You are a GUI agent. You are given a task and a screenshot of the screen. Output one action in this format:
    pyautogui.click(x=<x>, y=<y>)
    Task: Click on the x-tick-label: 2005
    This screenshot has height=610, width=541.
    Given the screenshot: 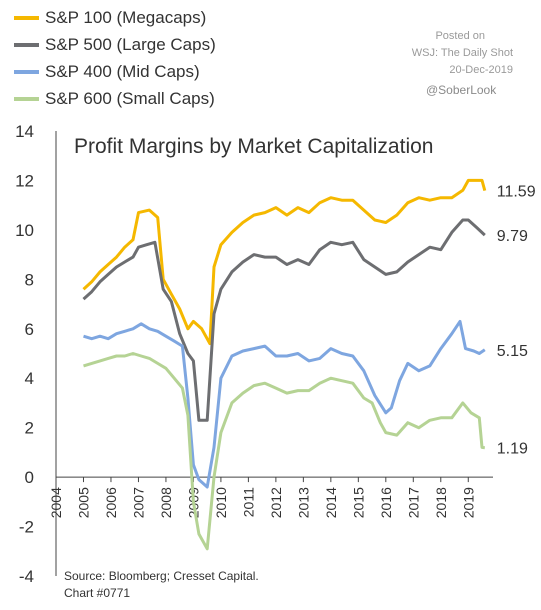 What is the action you would take?
    pyautogui.click(x=83, y=502)
    